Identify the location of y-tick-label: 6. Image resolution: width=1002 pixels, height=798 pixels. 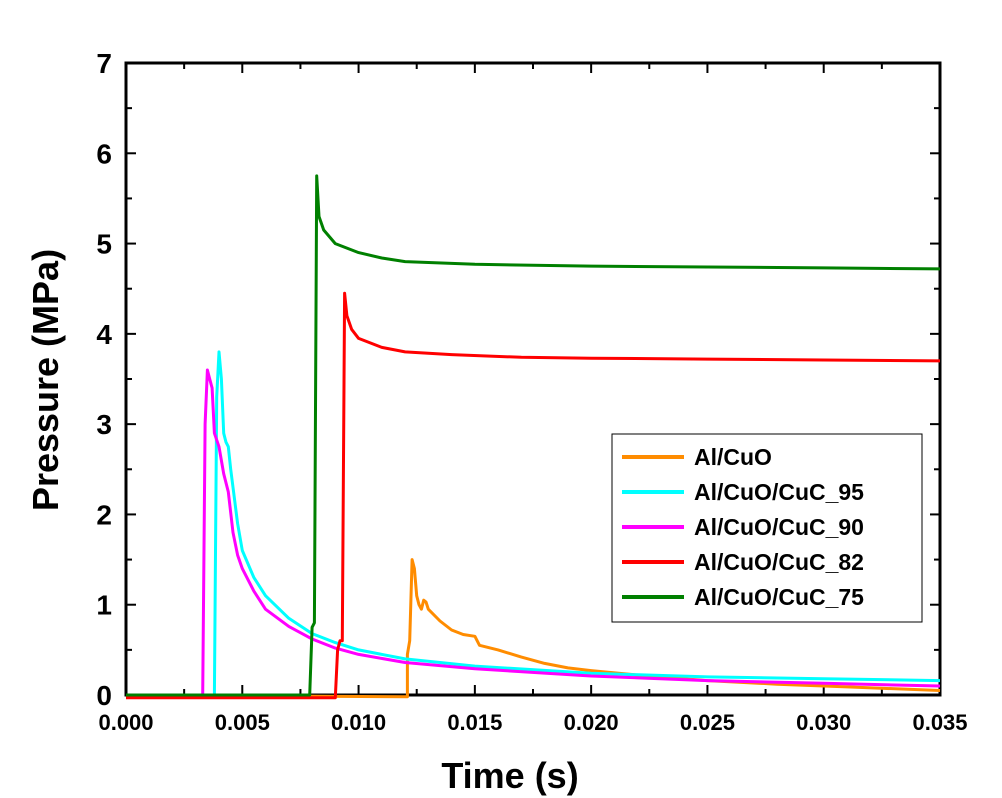
(104, 153).